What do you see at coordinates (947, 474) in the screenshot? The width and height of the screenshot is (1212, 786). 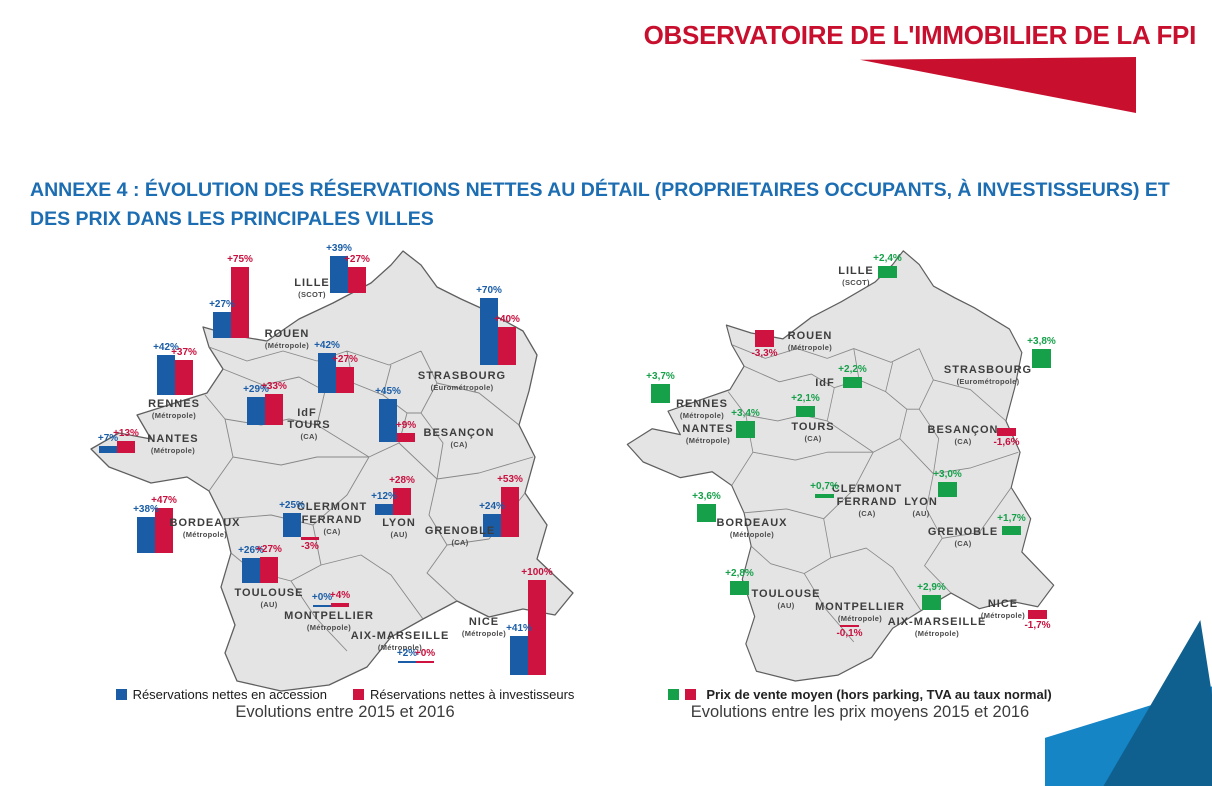 I see `price-value-label: +3,0%` at bounding box center [947, 474].